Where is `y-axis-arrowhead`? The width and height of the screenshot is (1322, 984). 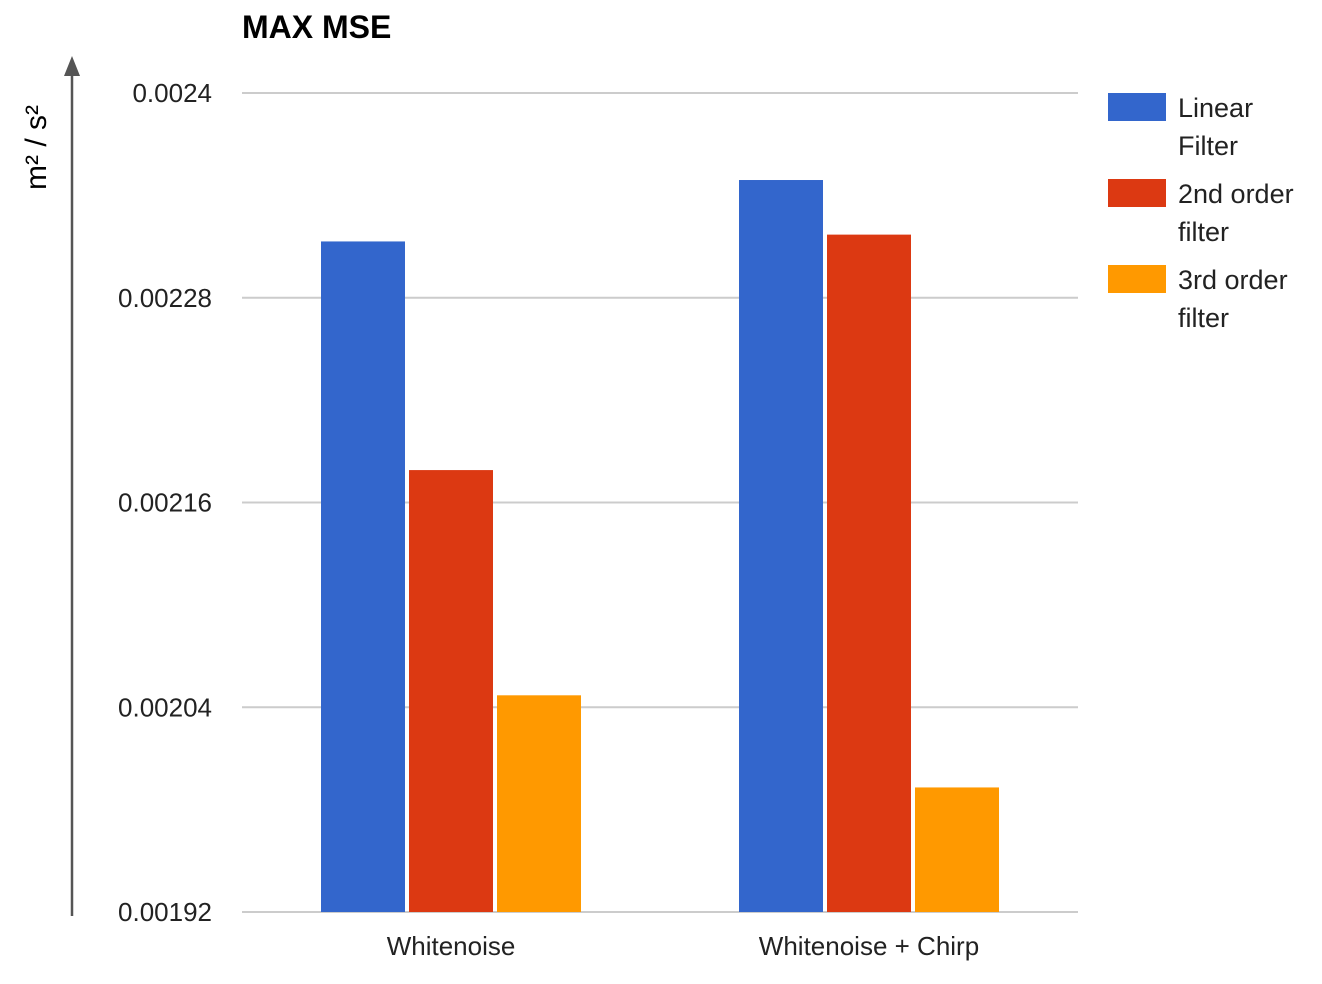
y-axis-arrowhead is located at coordinates (72, 66).